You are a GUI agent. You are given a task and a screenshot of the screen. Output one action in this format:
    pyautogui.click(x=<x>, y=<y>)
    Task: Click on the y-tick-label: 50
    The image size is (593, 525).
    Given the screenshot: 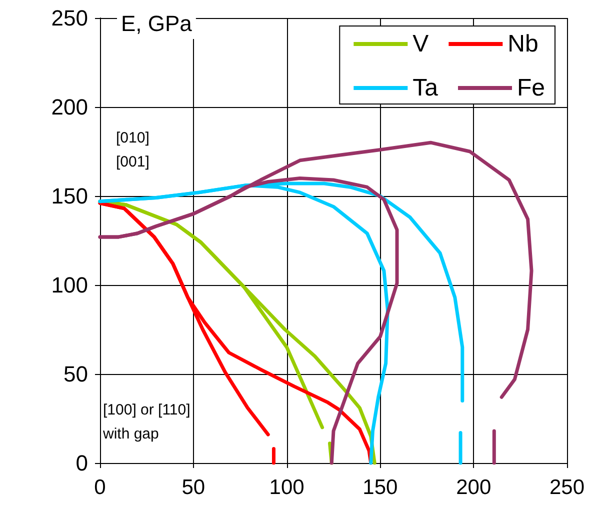 What is the action you would take?
    pyautogui.click(x=76, y=374)
    